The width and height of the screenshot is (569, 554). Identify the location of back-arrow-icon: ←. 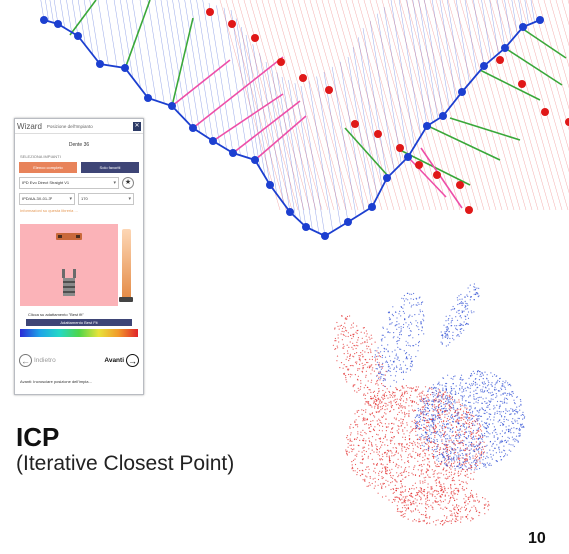
(25, 360).